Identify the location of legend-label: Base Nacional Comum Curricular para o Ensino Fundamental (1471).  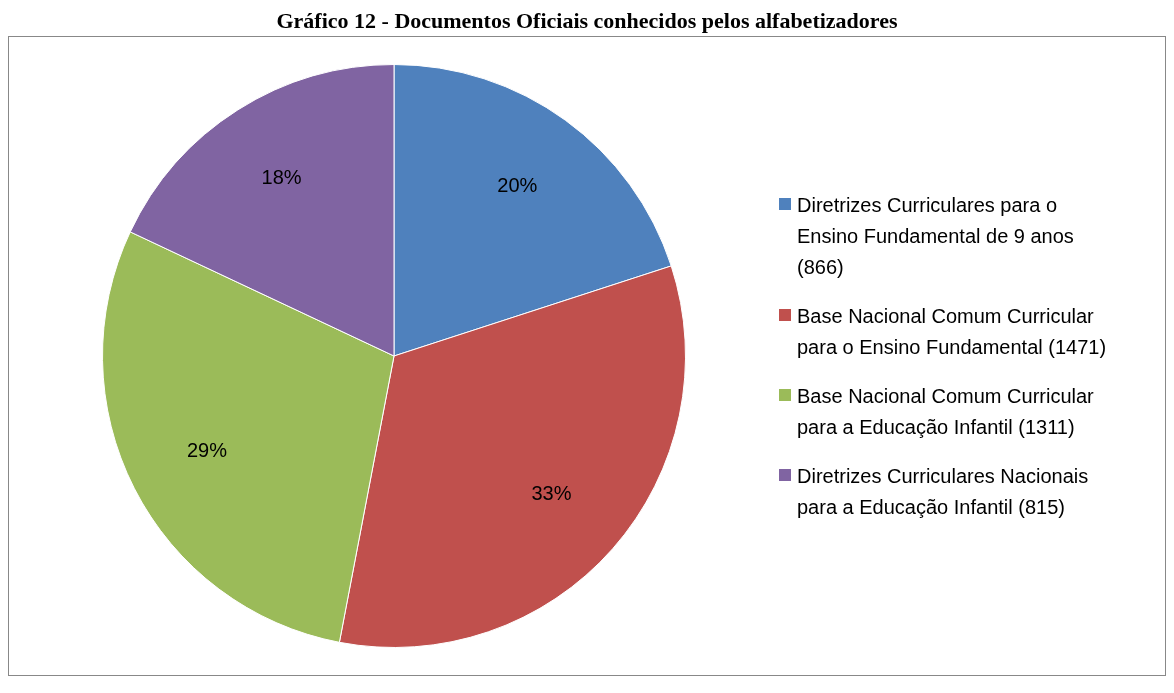
(952, 331).